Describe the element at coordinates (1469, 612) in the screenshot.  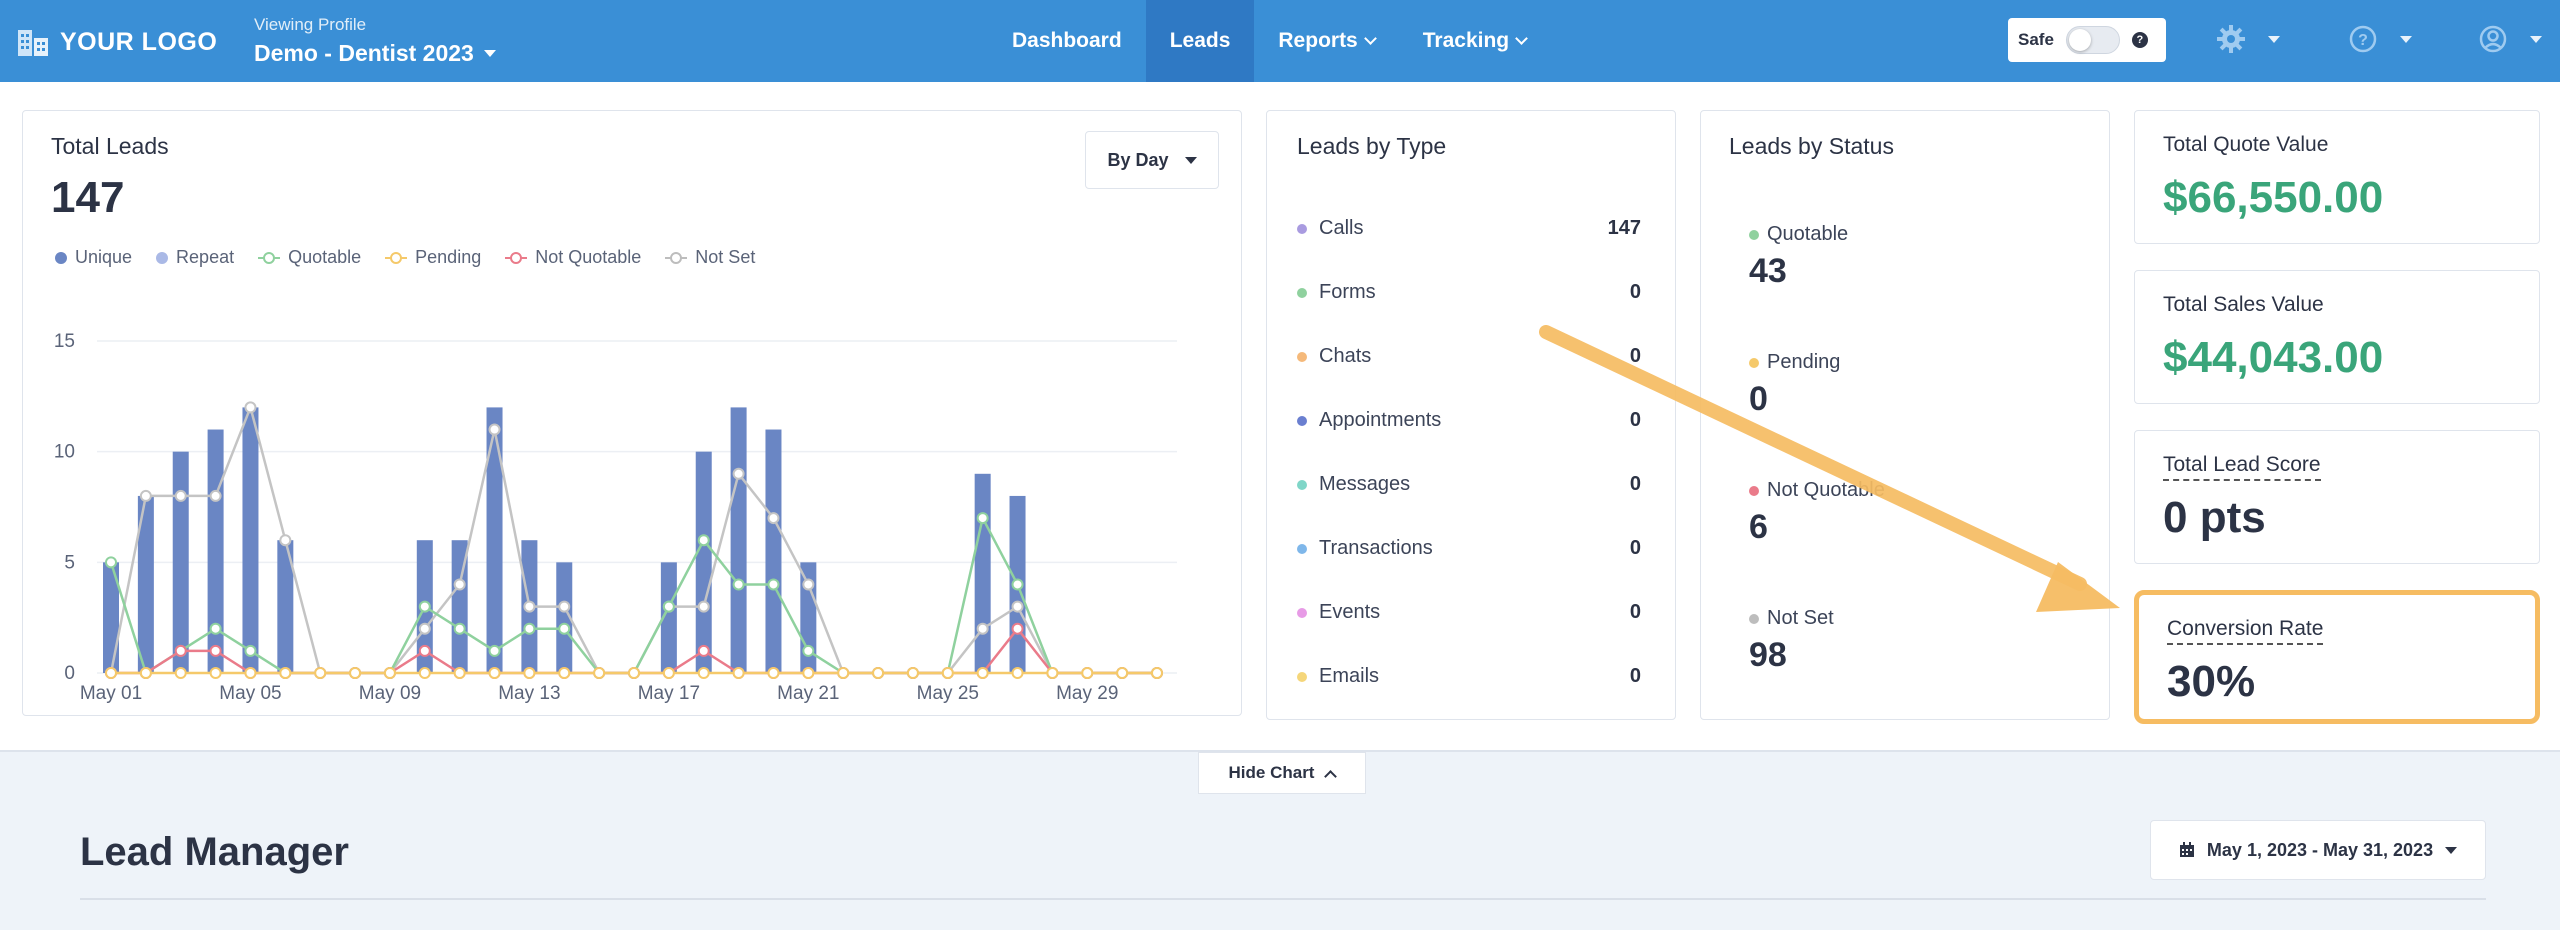
I see `type-row-events: Events 0` at that location.